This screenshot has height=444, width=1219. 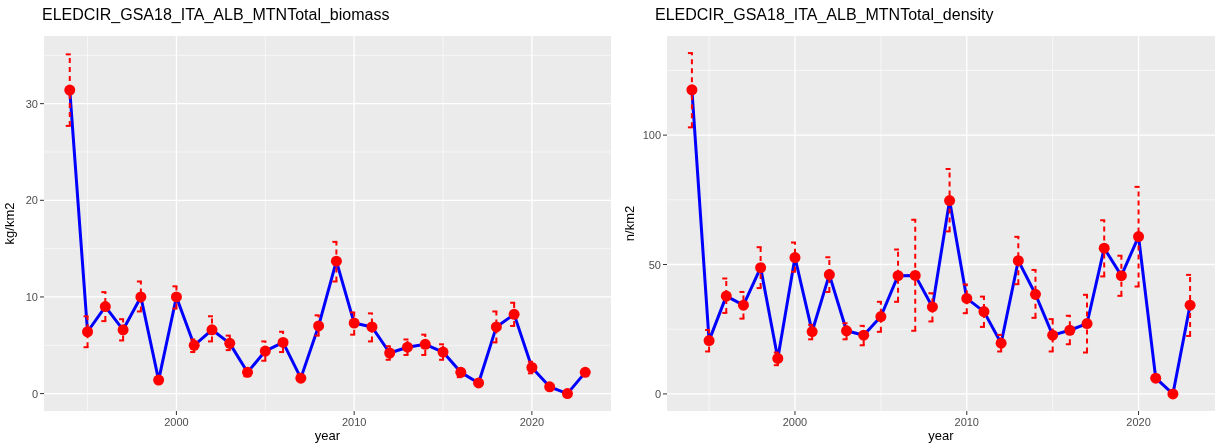 I want to click on y-tick-label: 20, so click(x=31, y=200).